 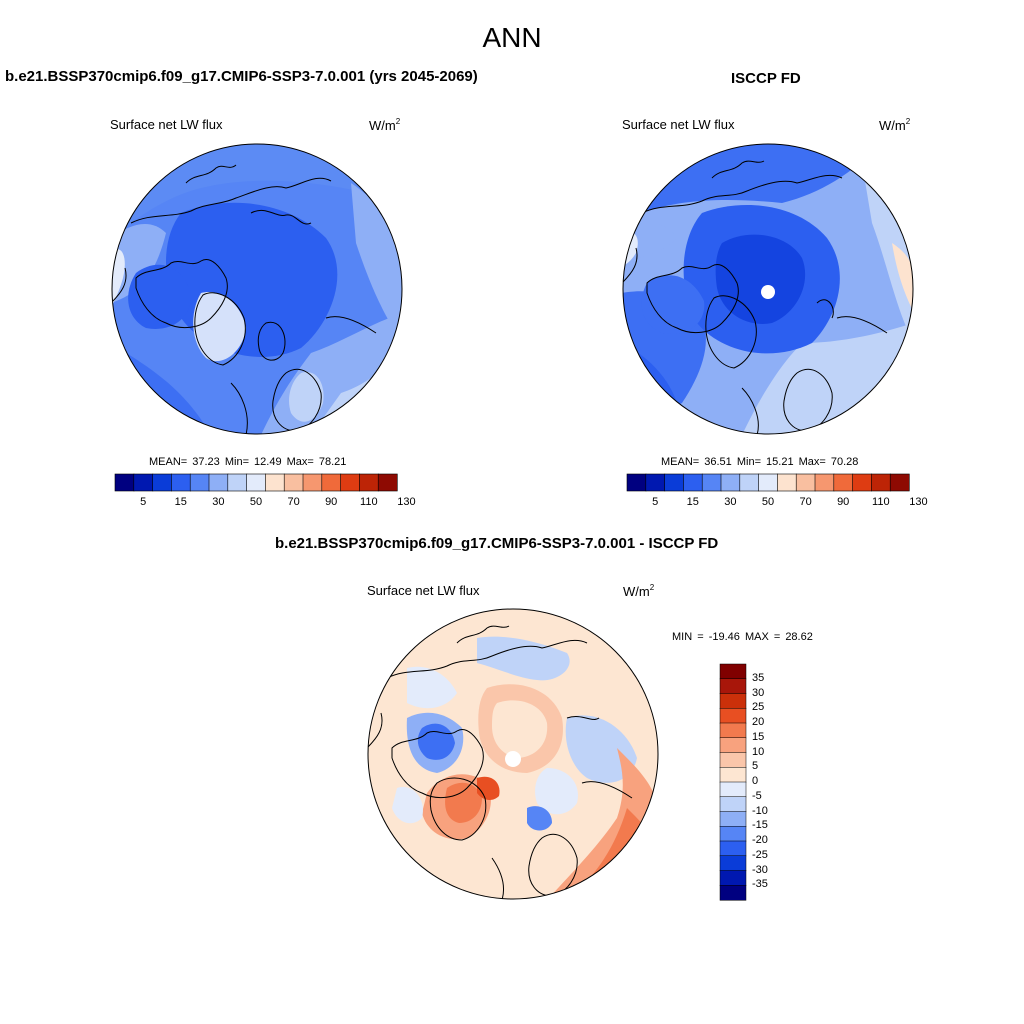 What do you see at coordinates (257, 289) in the screenshot?
I see `model-polar-map` at bounding box center [257, 289].